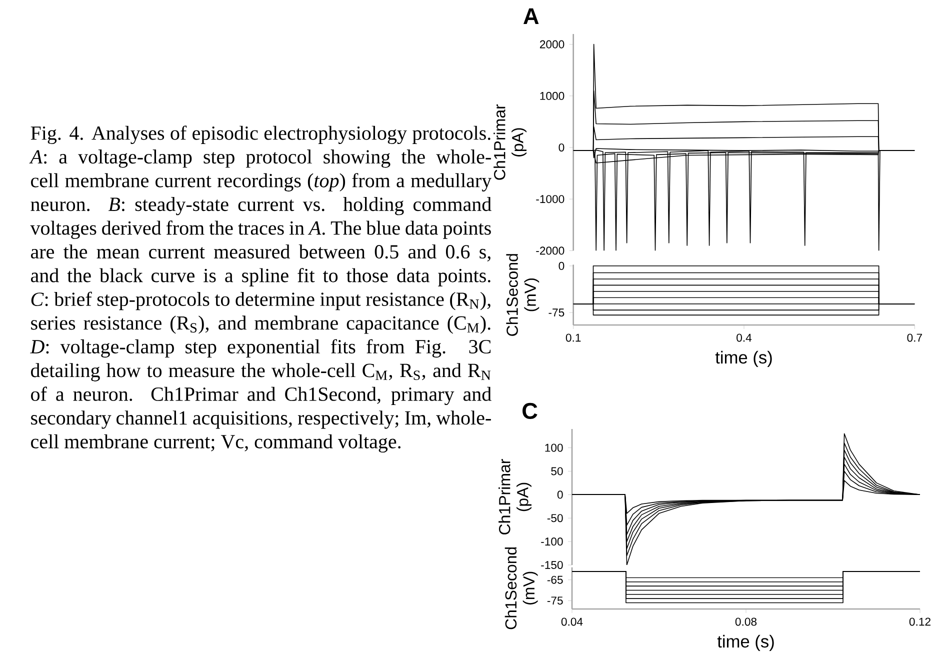 The width and height of the screenshot is (931, 659). What do you see at coordinates (572, 622) in the screenshot?
I see `x-tick-label: 0.04` at bounding box center [572, 622].